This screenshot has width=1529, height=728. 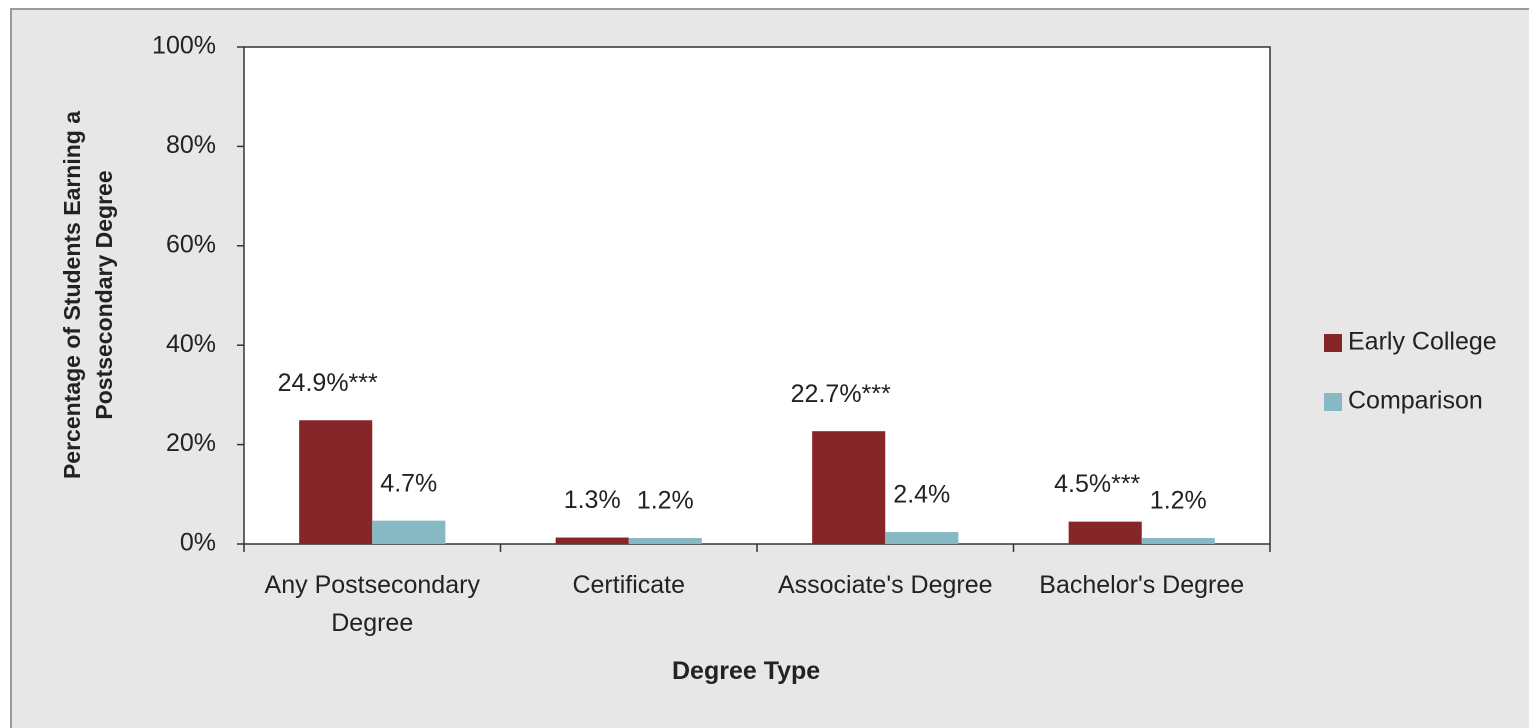 I want to click on data-label: 24.9%***, so click(x=328, y=383).